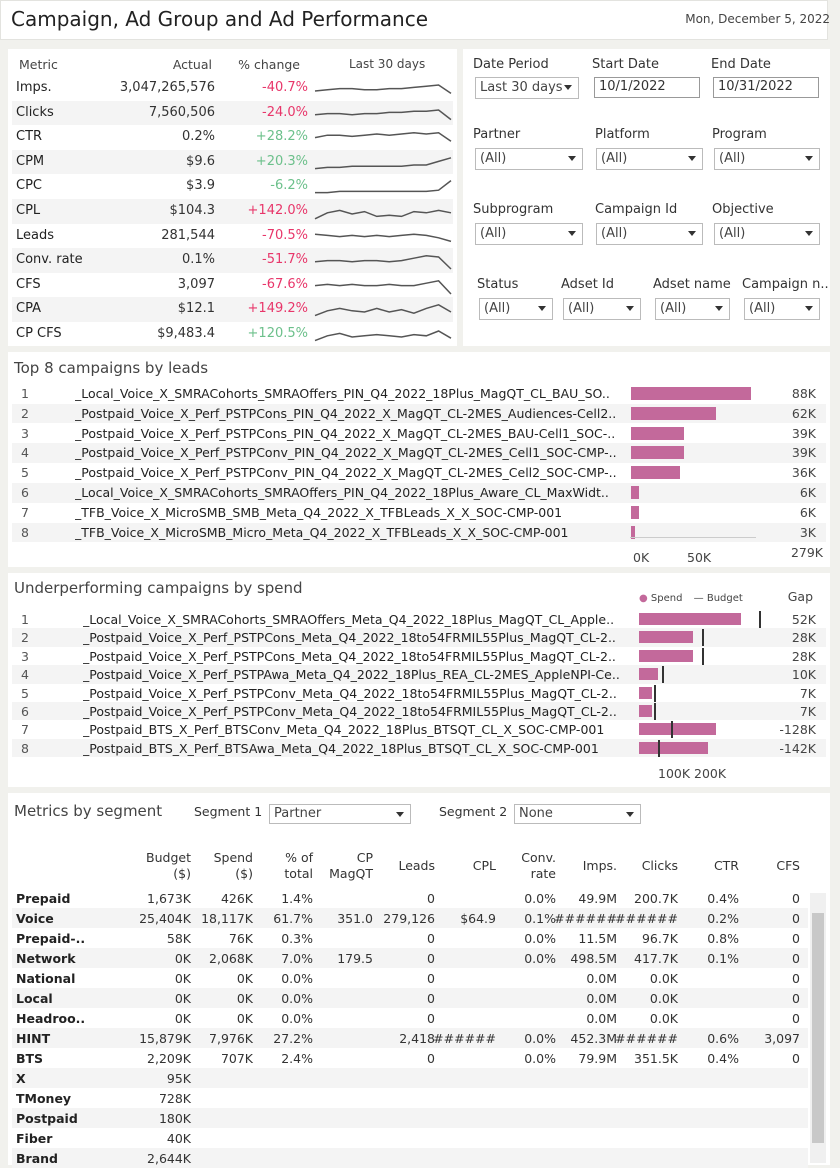 The height and width of the screenshot is (1168, 840). I want to click on status-dropdown: (All), so click(516, 309).